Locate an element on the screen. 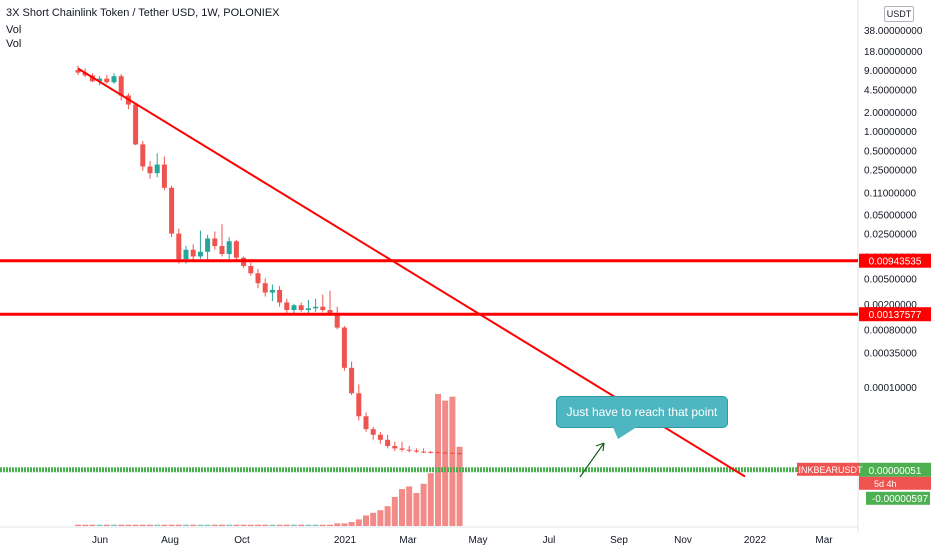  countdown-tag is located at coordinates (895, 483).